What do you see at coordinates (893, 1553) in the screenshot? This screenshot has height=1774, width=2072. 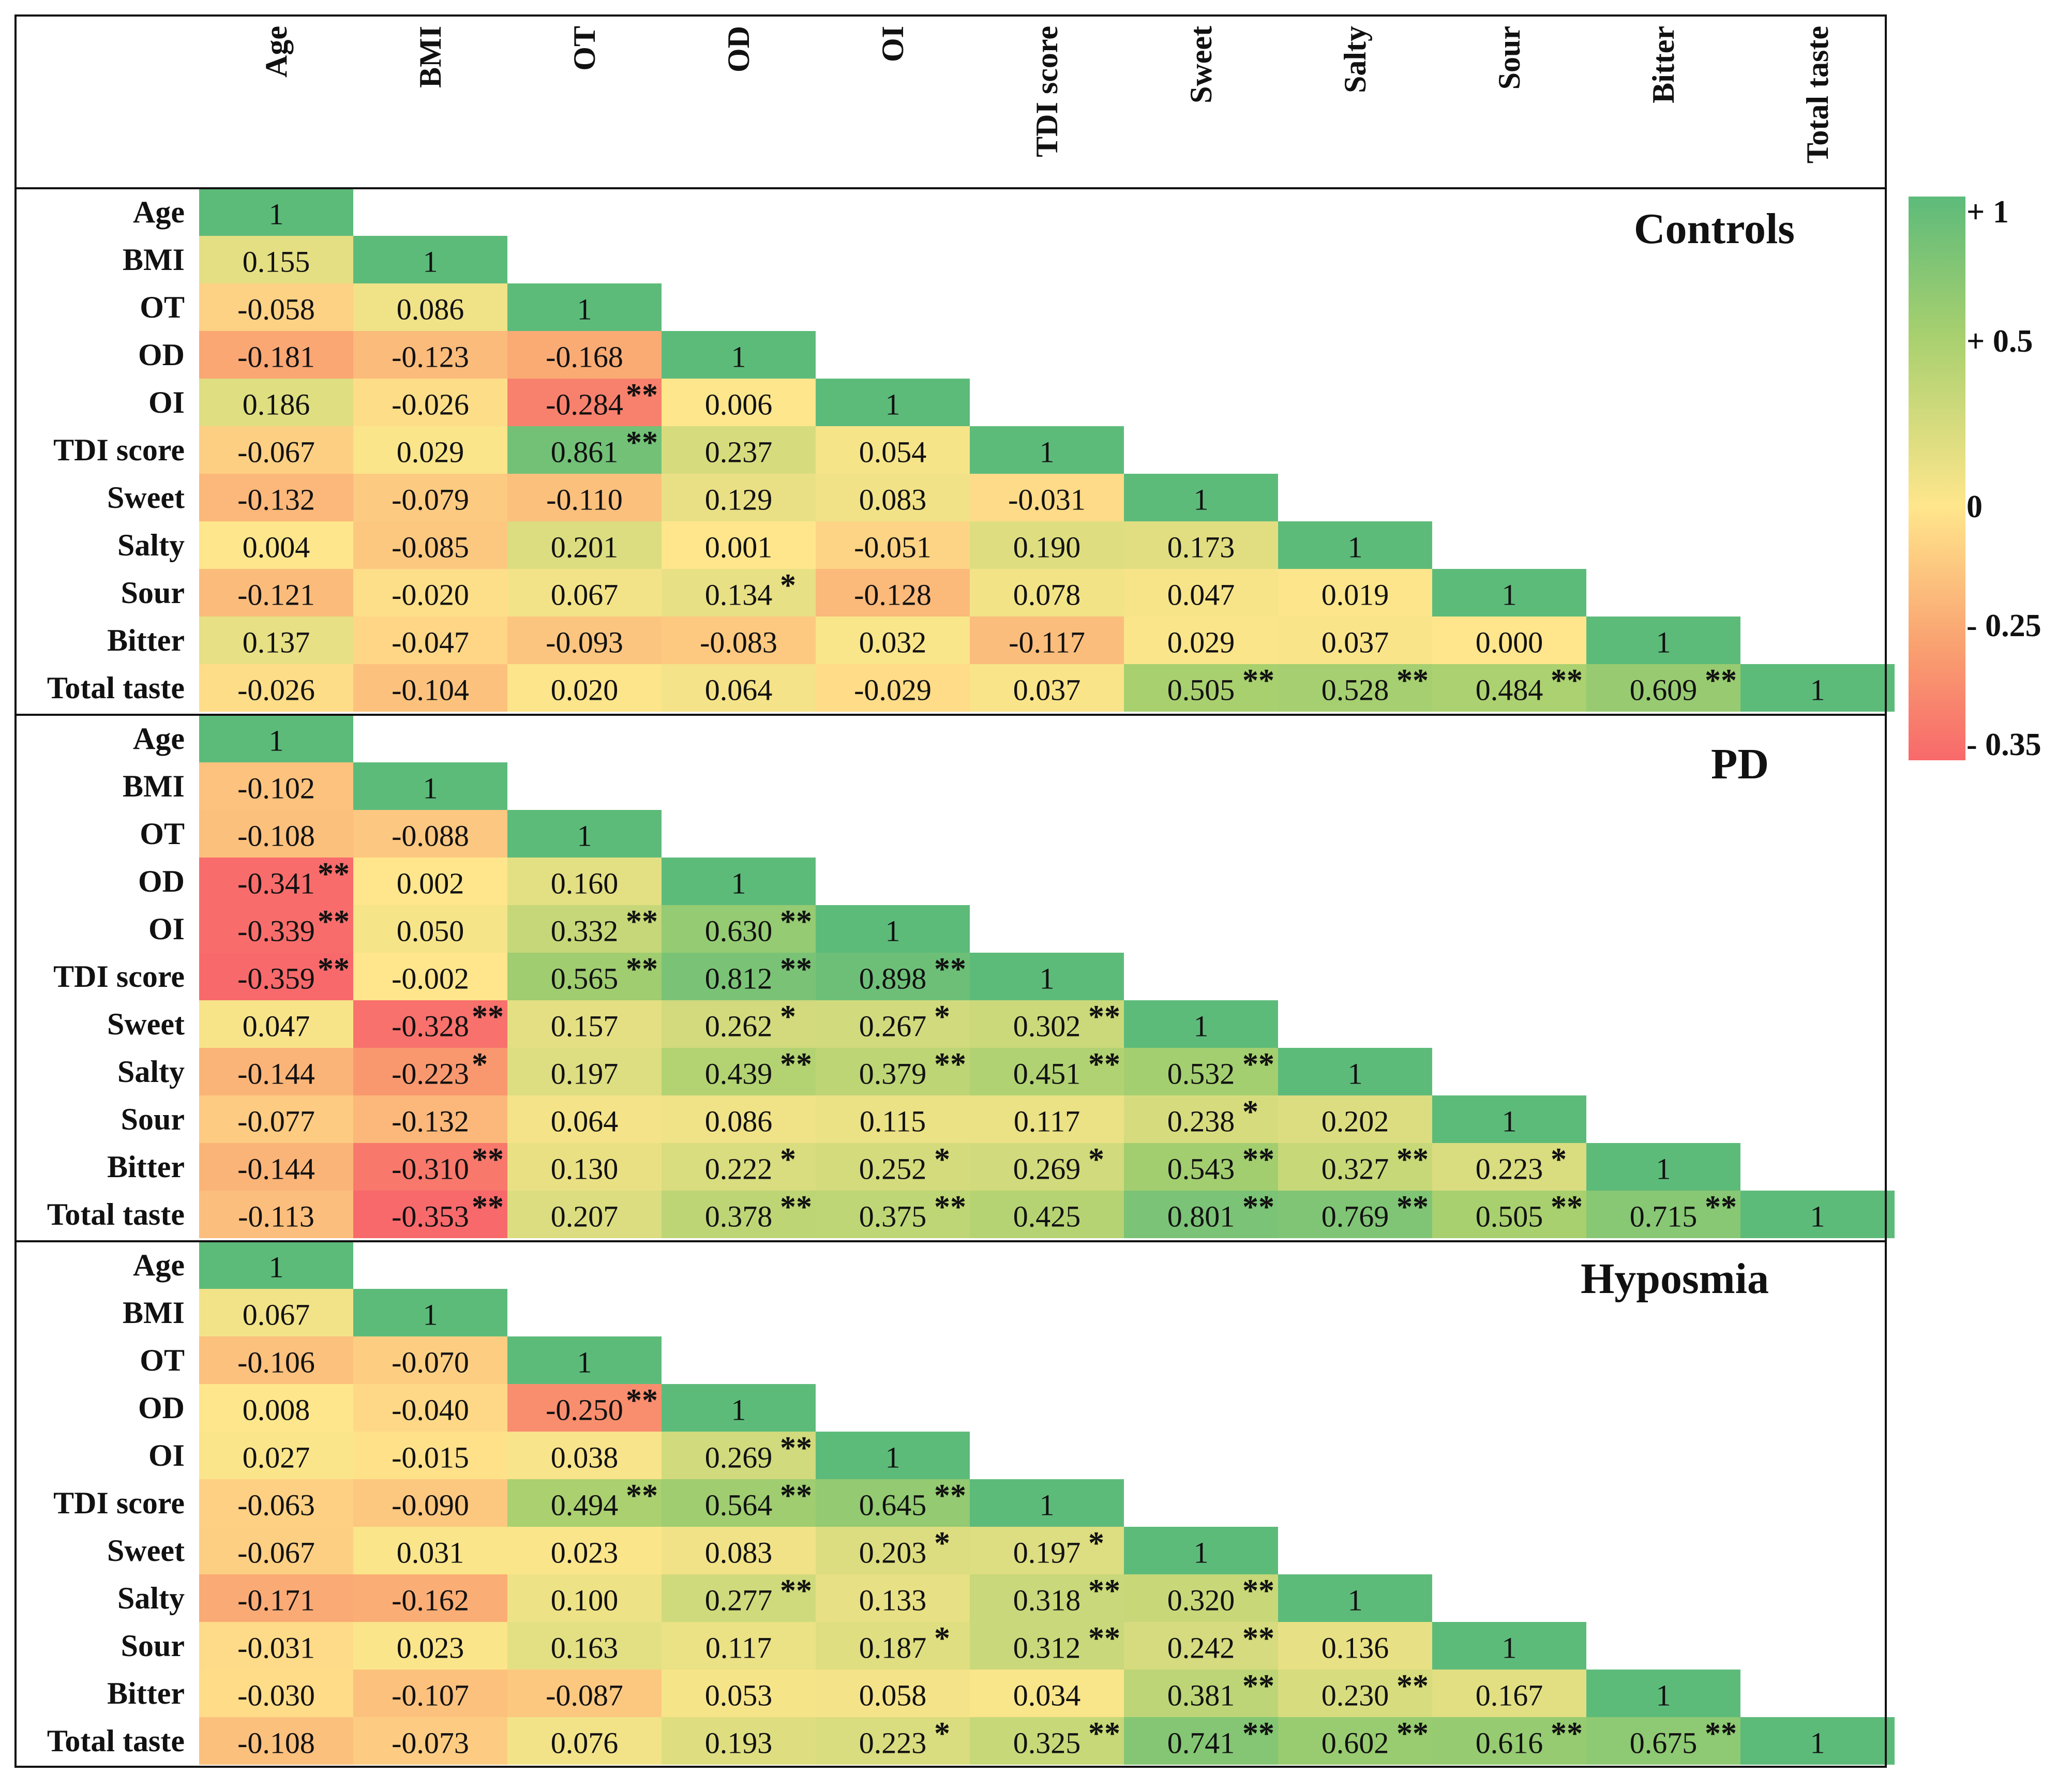 I see `cell-value: 0.203` at bounding box center [893, 1553].